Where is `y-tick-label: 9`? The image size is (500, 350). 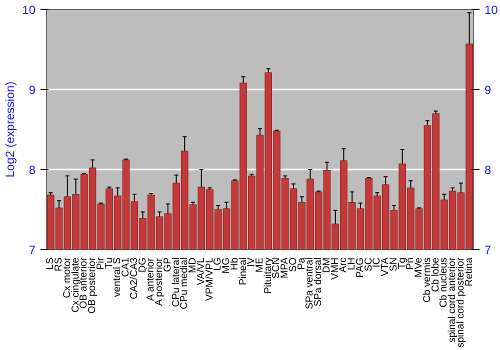
y-tick-label: 9 is located at coordinates (32, 90).